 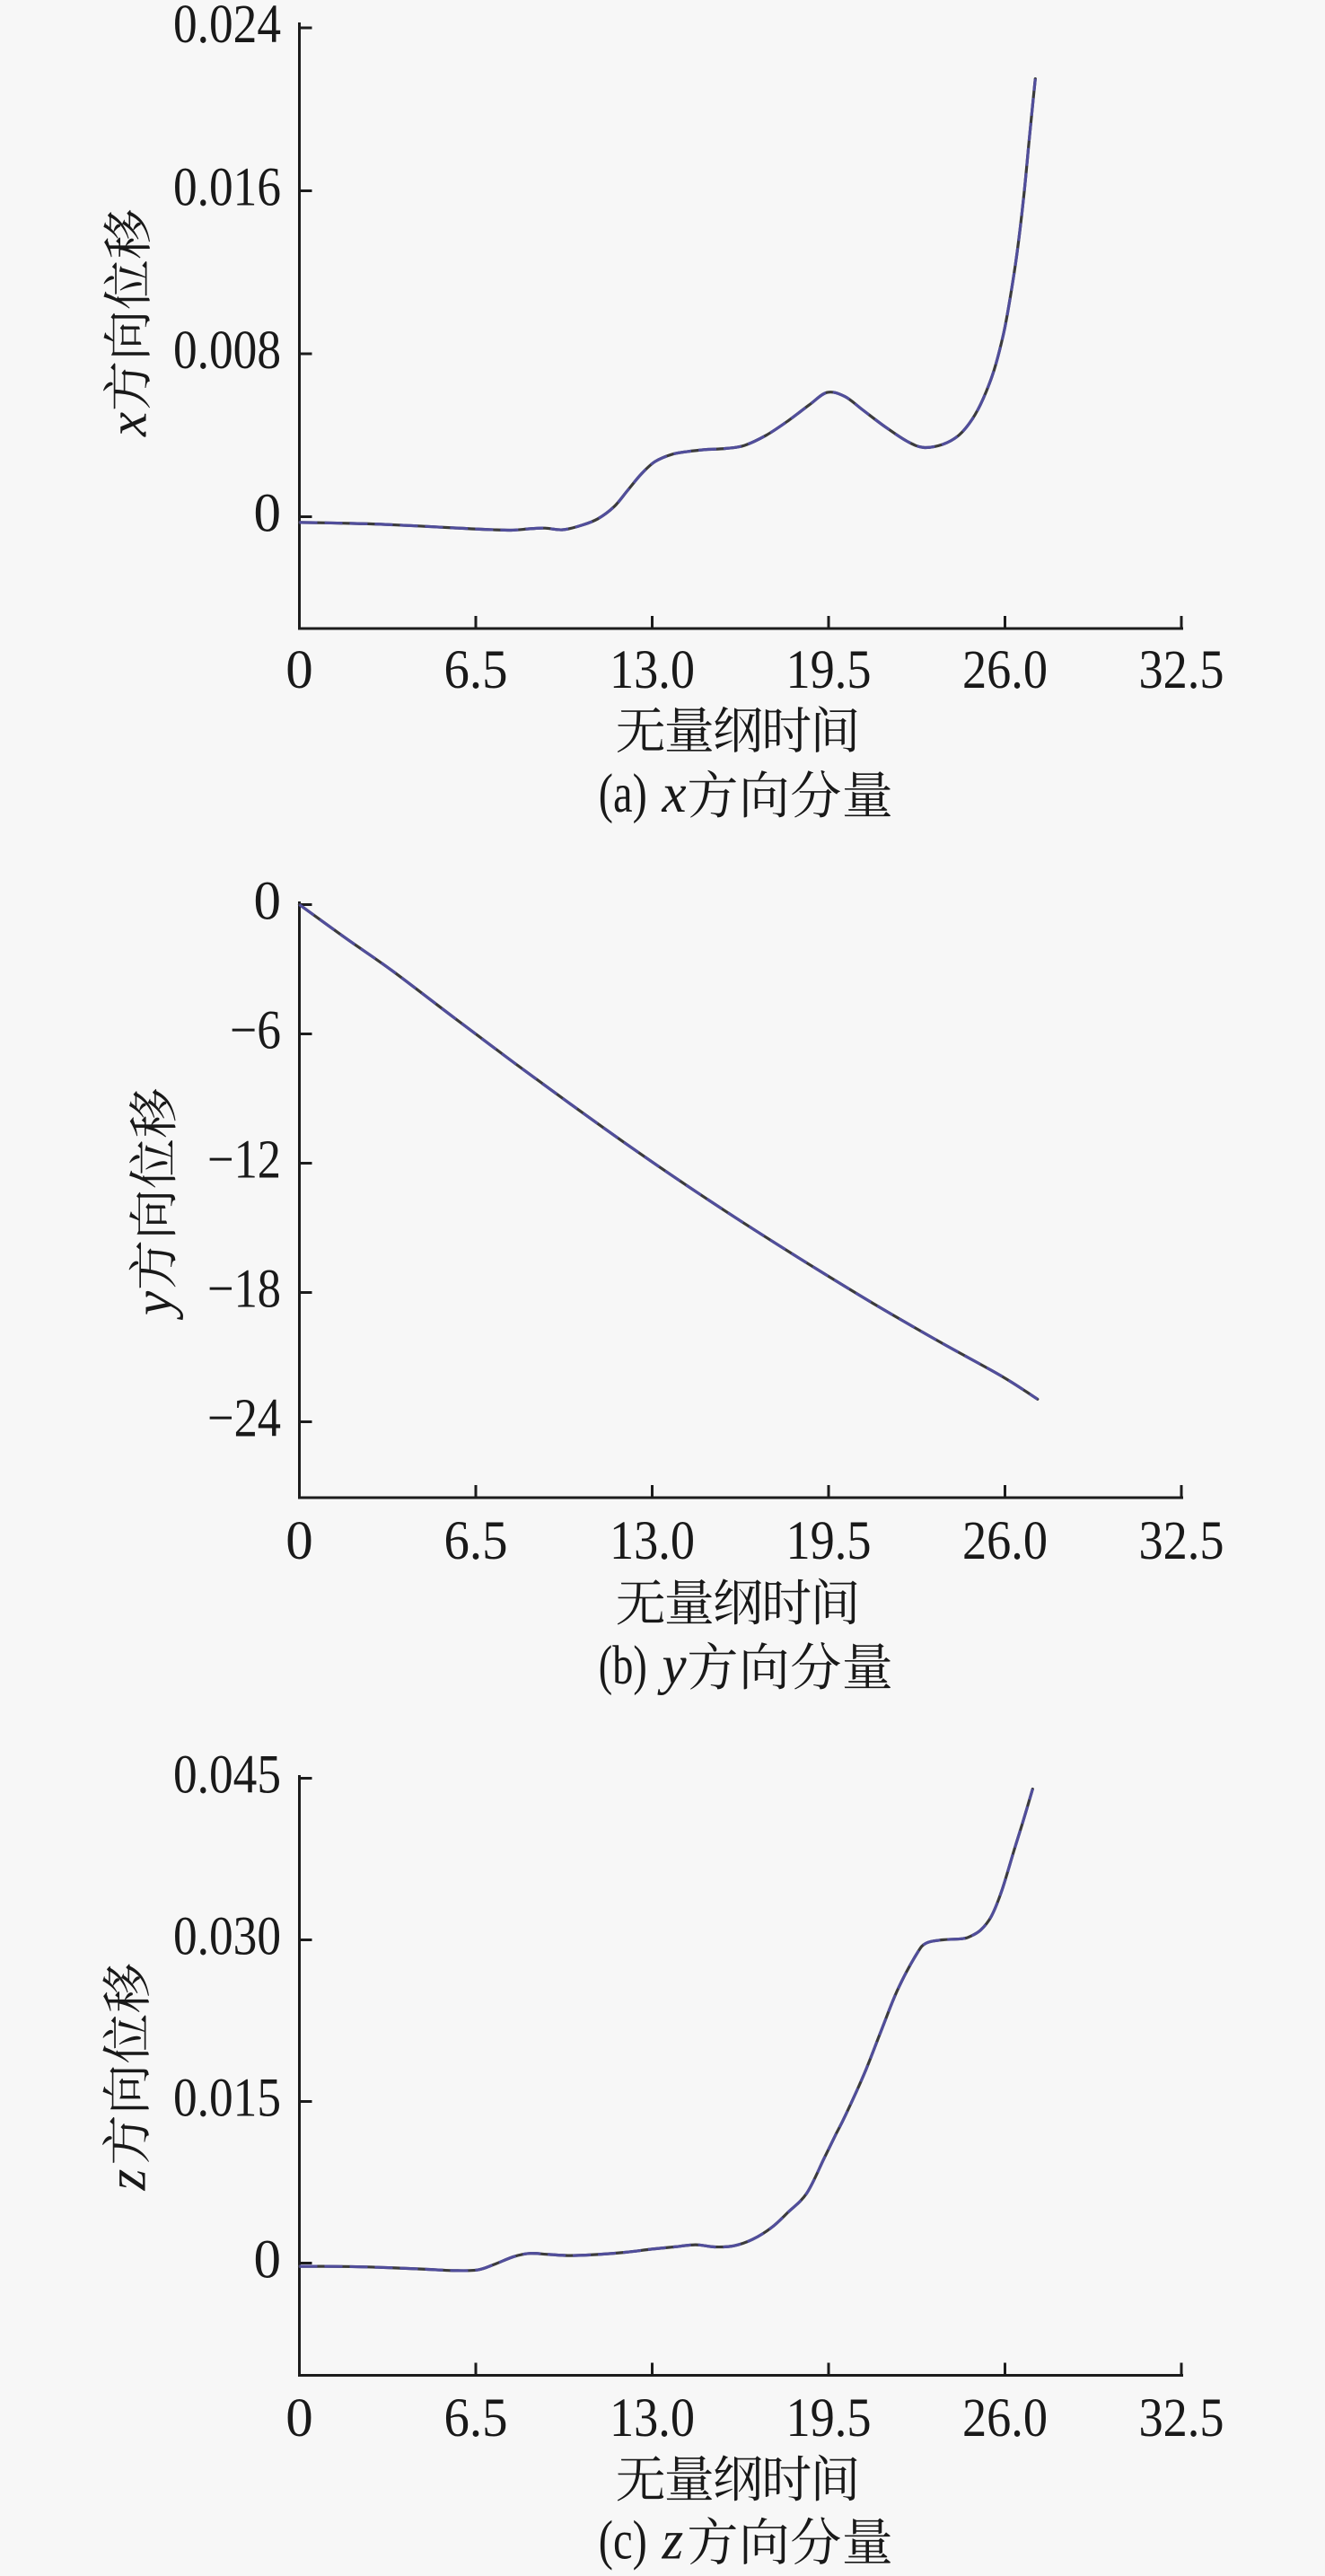 I want to click on svg-text: 0.045, so click(x=227, y=1776).